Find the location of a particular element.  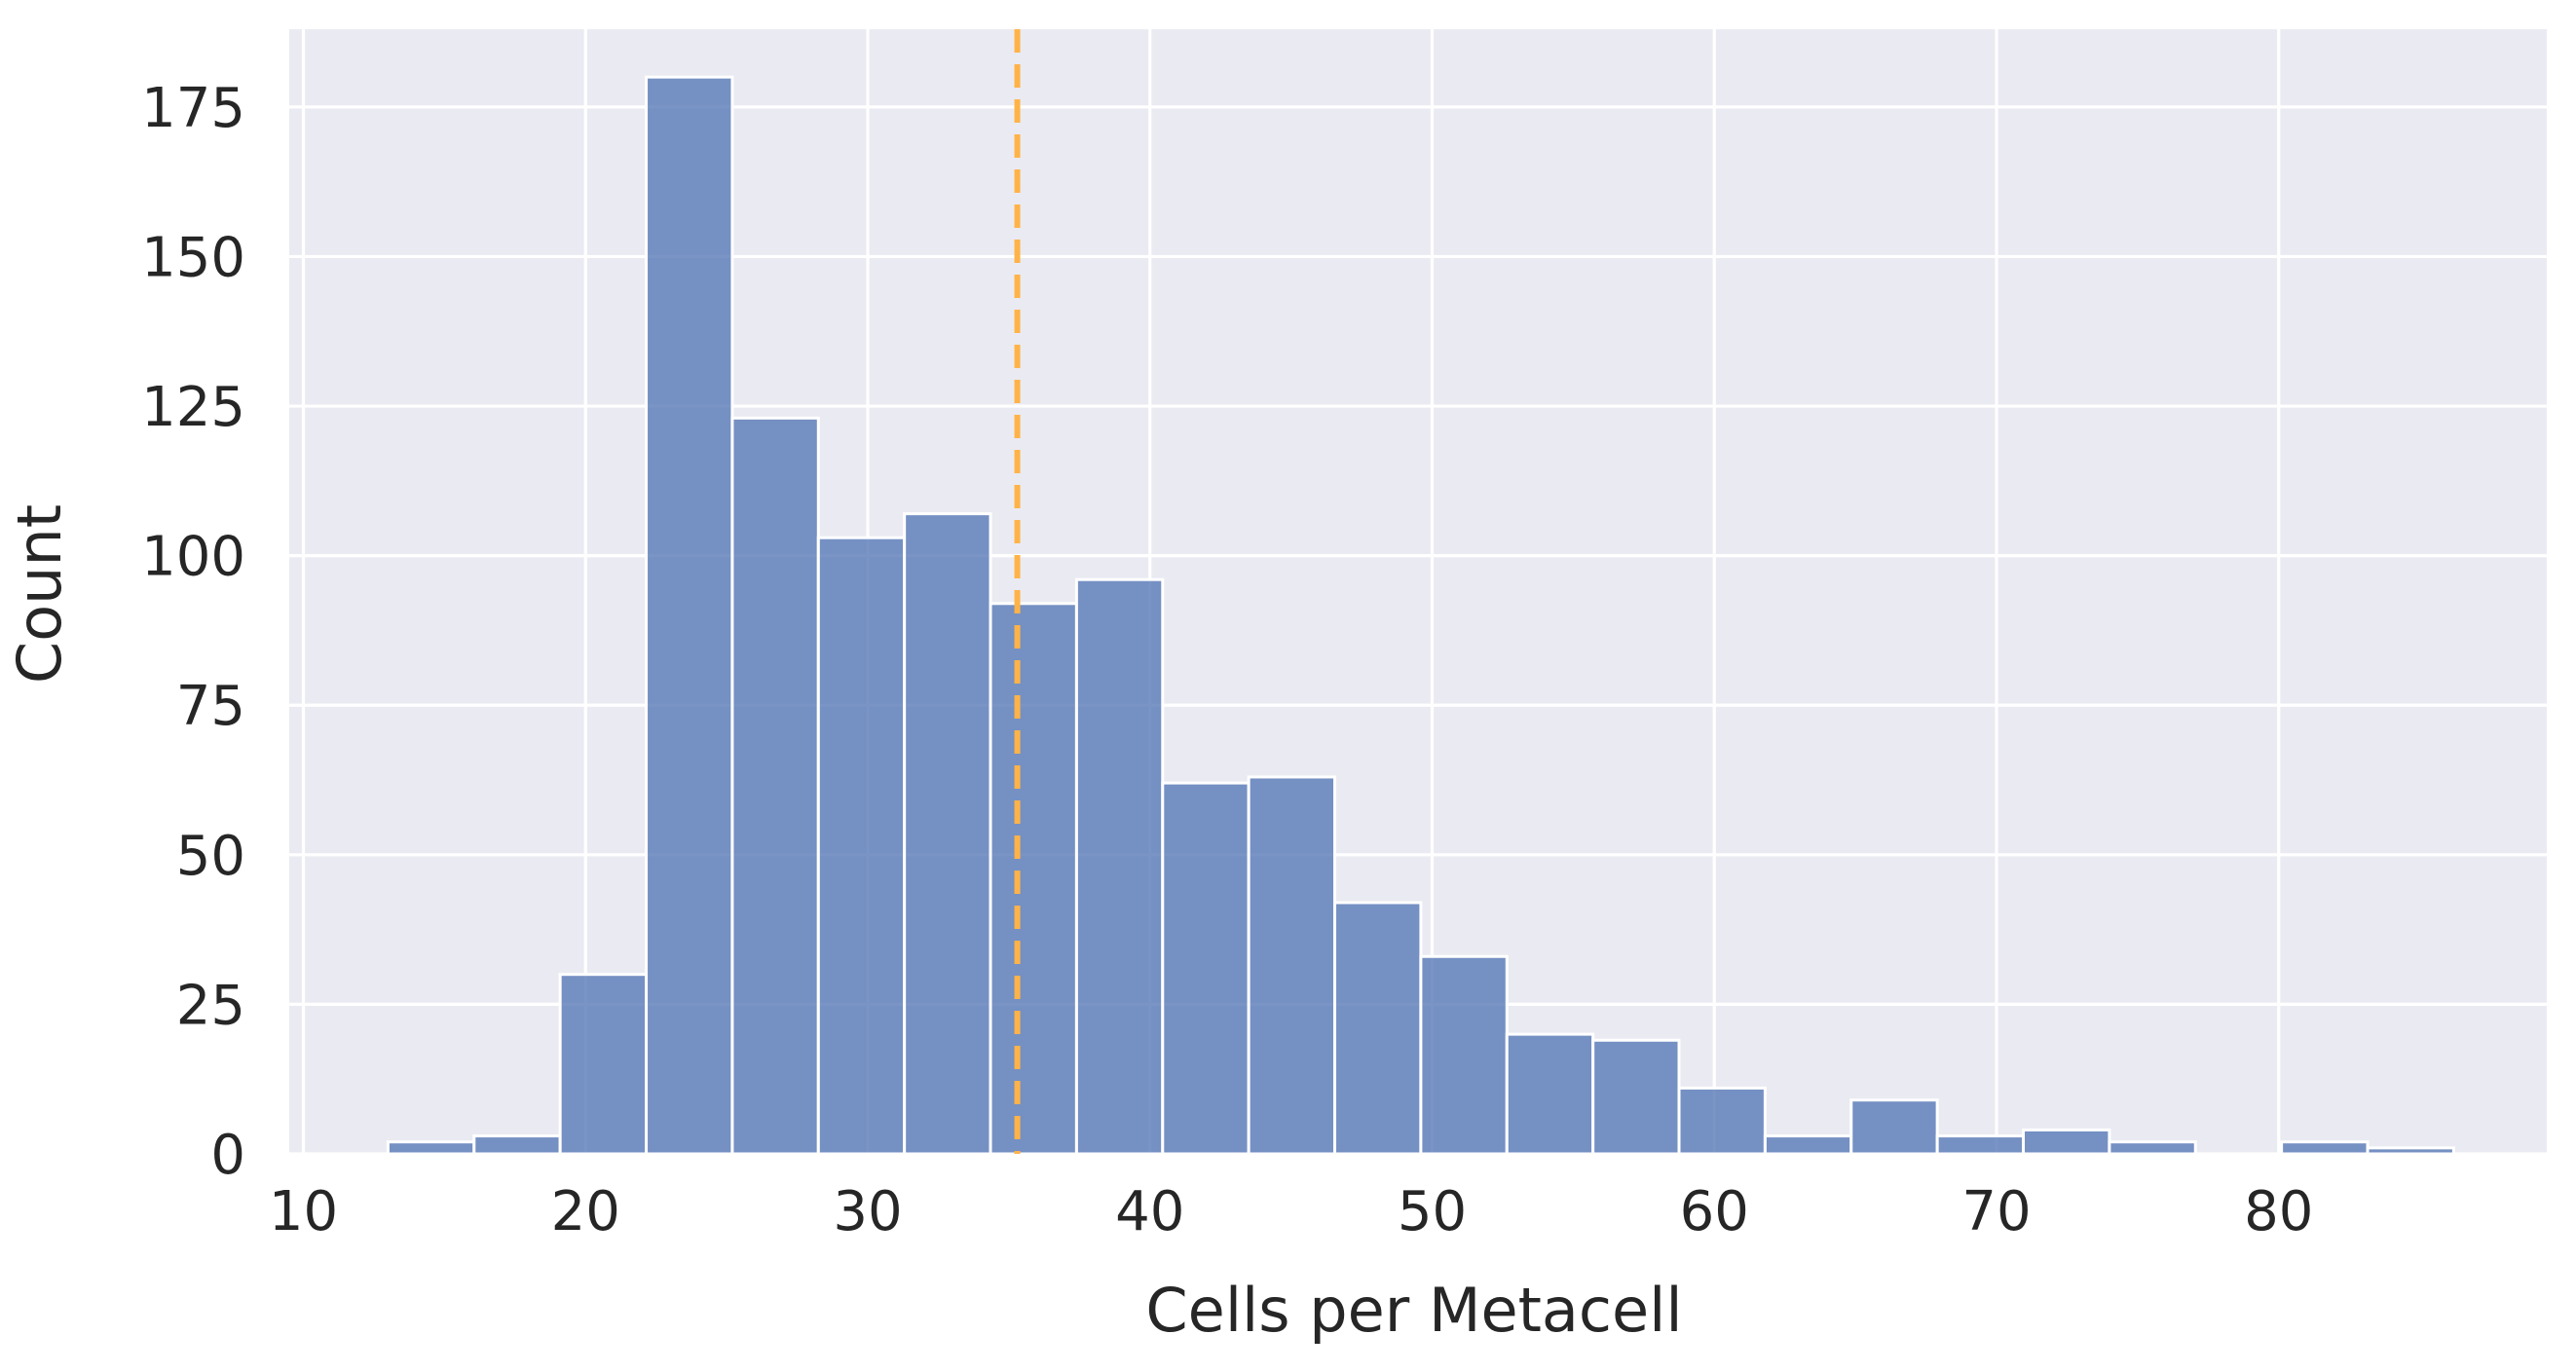

y-tick-label: 25 is located at coordinates (210, 1005).